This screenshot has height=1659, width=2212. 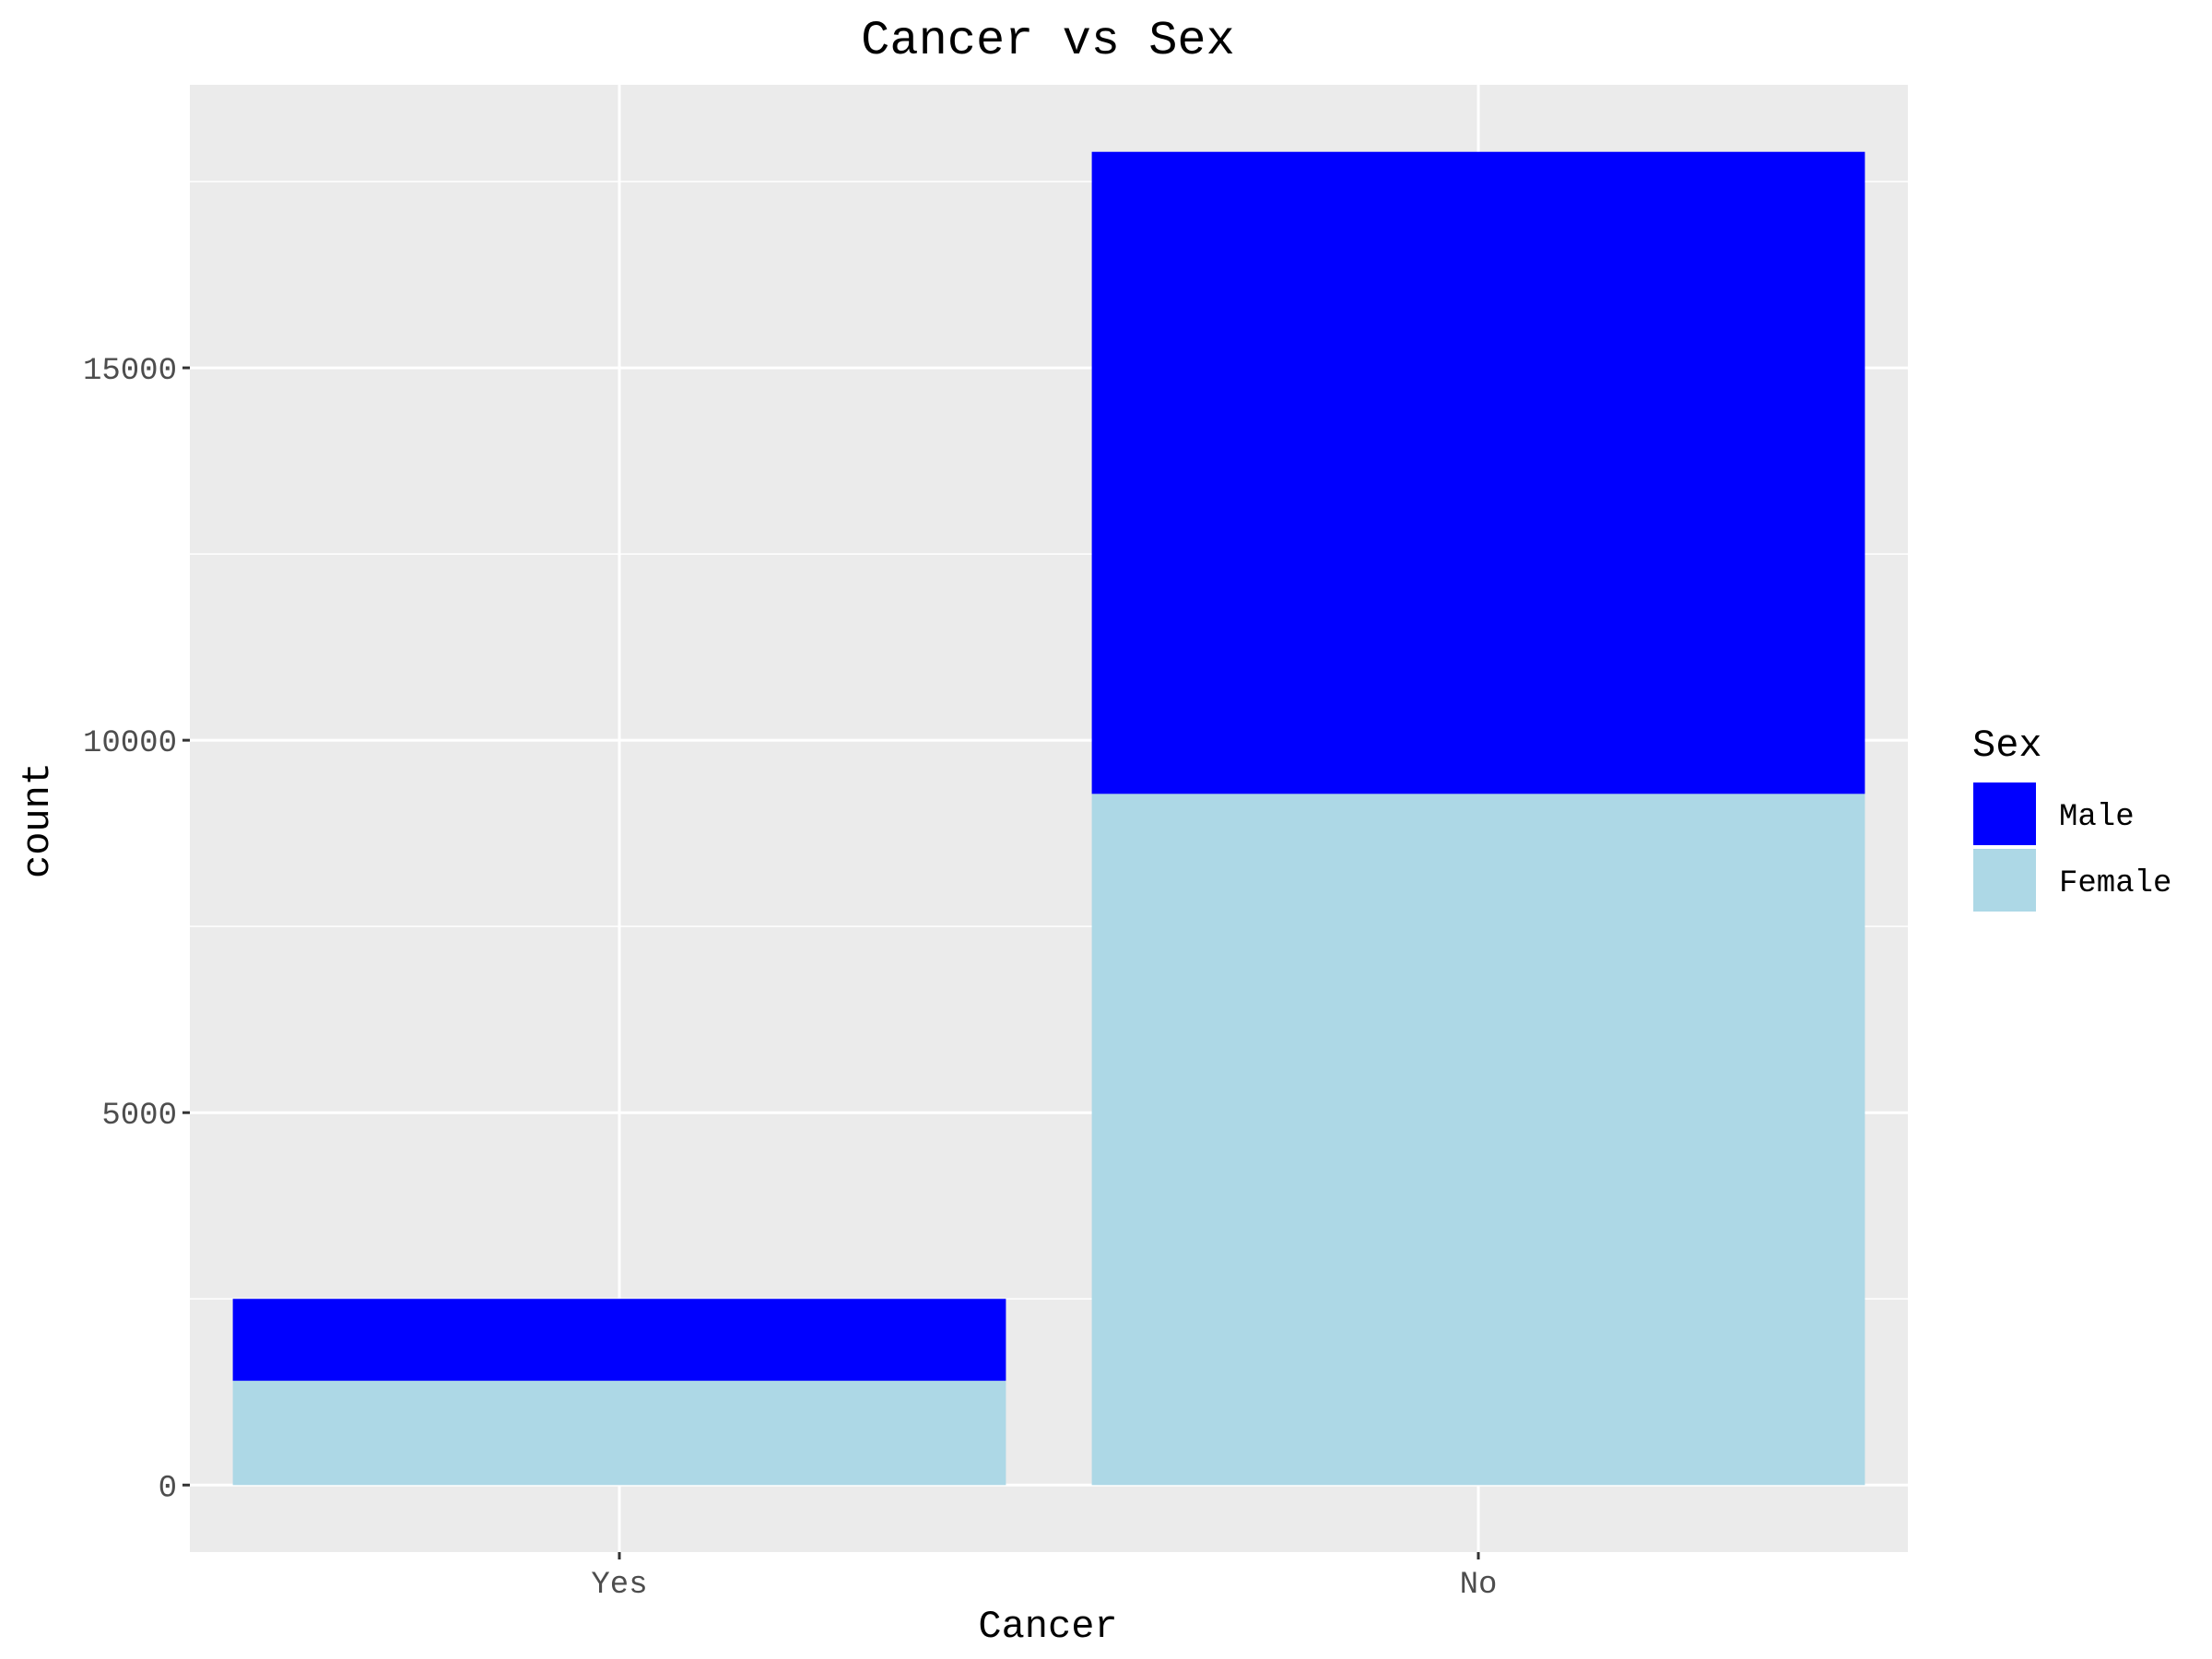 I want to click on y-tick-label: 0, so click(x=168, y=1488).